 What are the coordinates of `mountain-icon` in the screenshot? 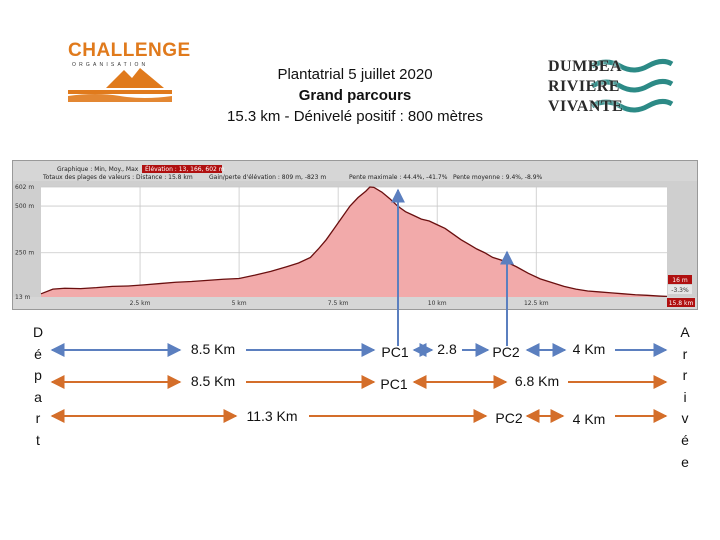 It's located at (120, 85).